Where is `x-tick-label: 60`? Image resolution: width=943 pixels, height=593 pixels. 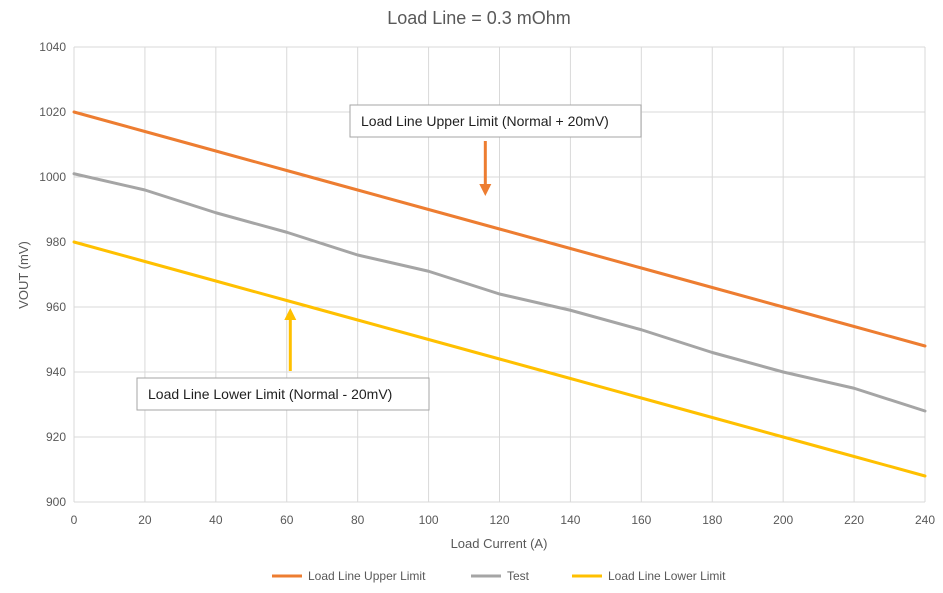
x-tick-label: 60 is located at coordinates (287, 520).